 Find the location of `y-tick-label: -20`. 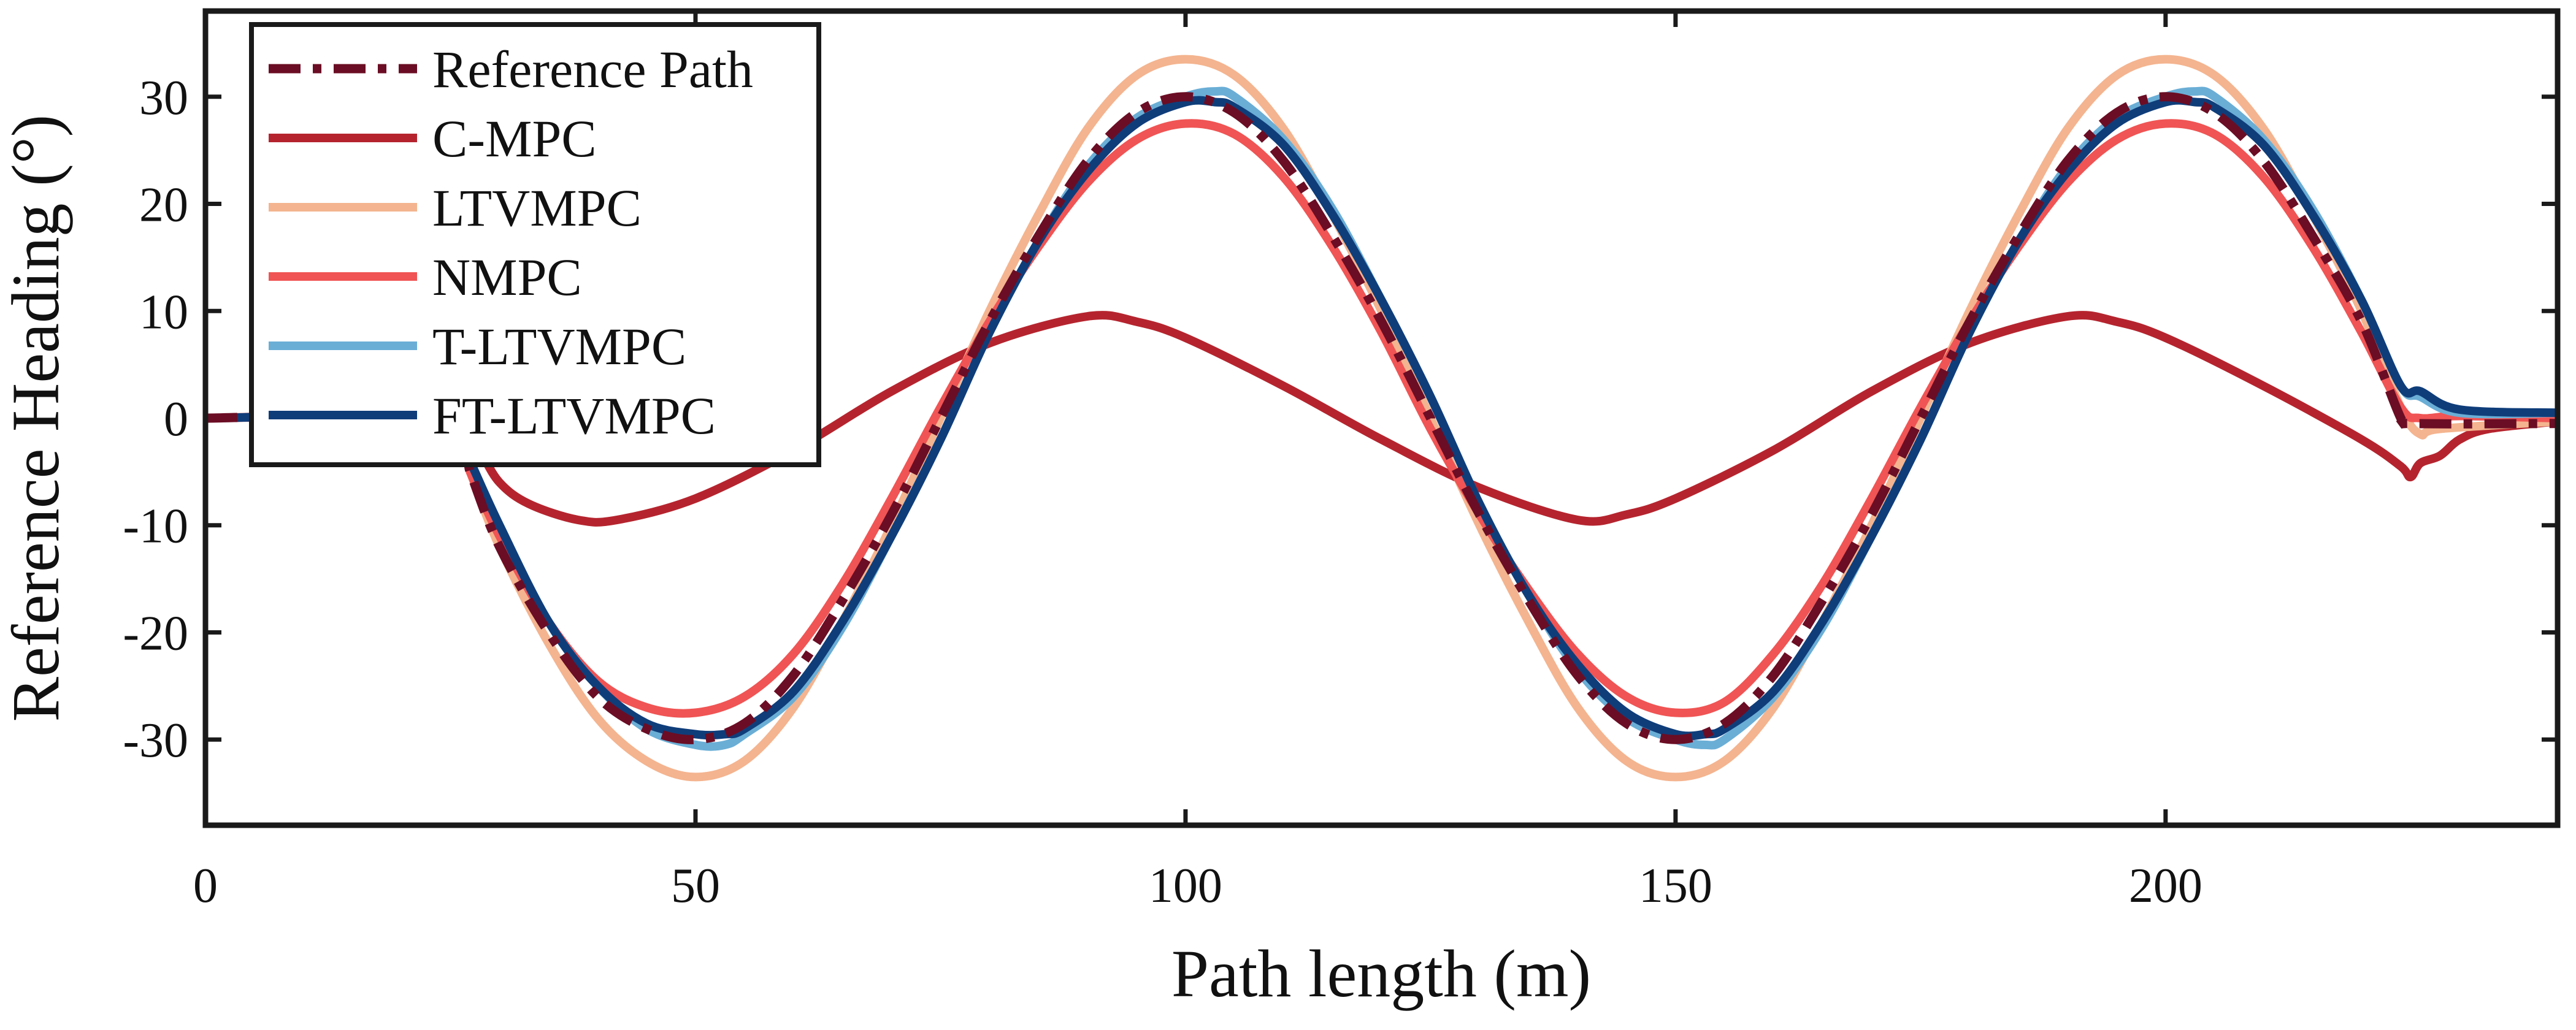

y-tick-label: -20 is located at coordinates (155, 633).